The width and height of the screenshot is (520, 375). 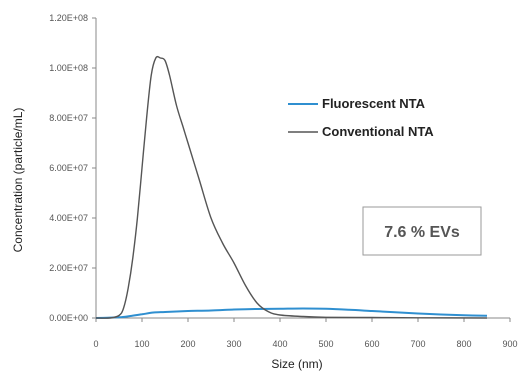 I want to click on y-tick-label: 4.00E+07, so click(x=68, y=218).